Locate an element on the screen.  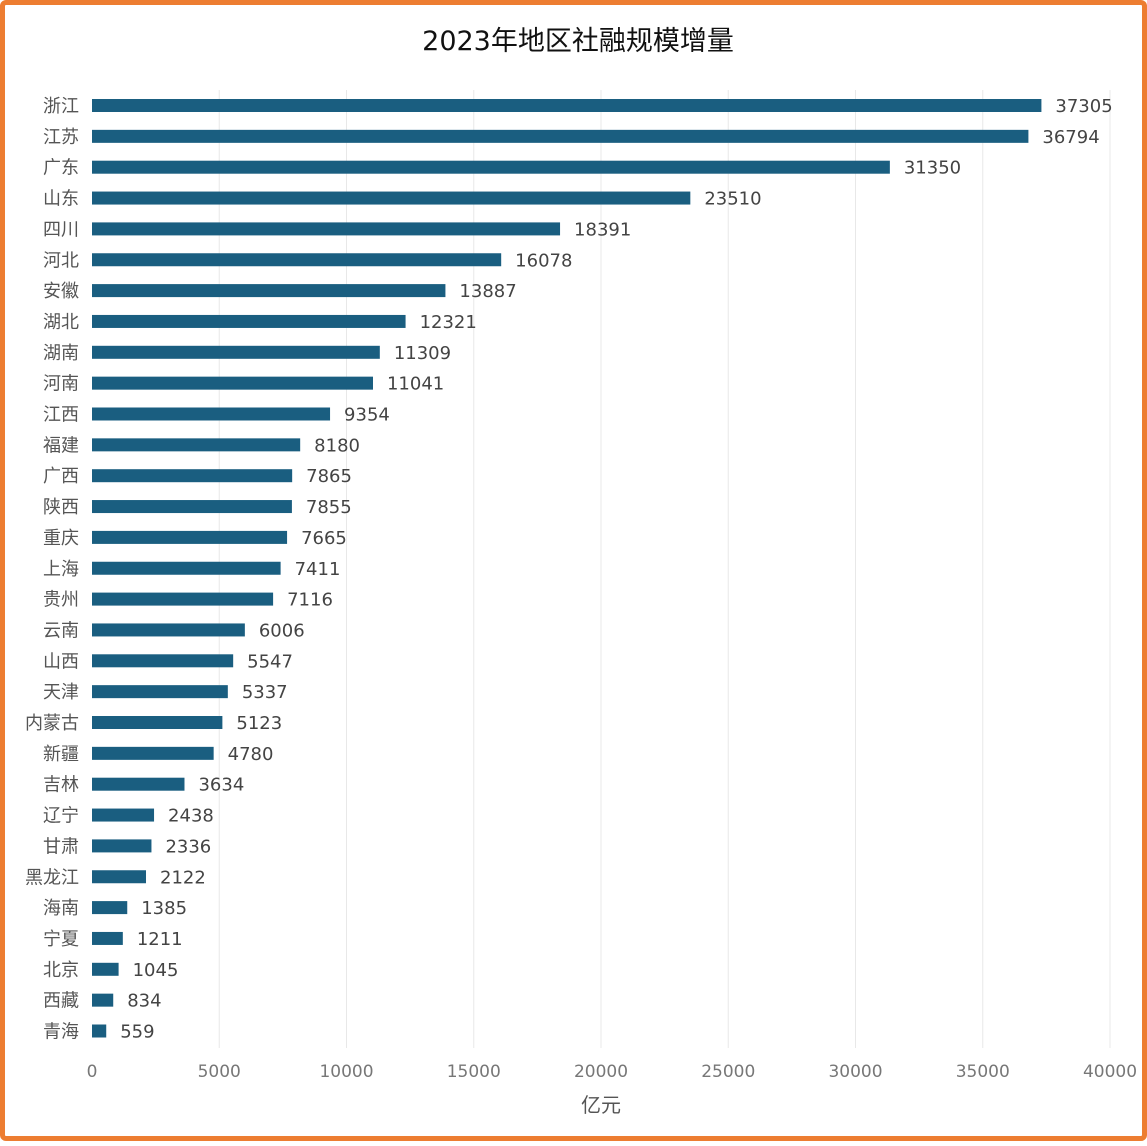
category-label: 贵州 is located at coordinates (61, 600).